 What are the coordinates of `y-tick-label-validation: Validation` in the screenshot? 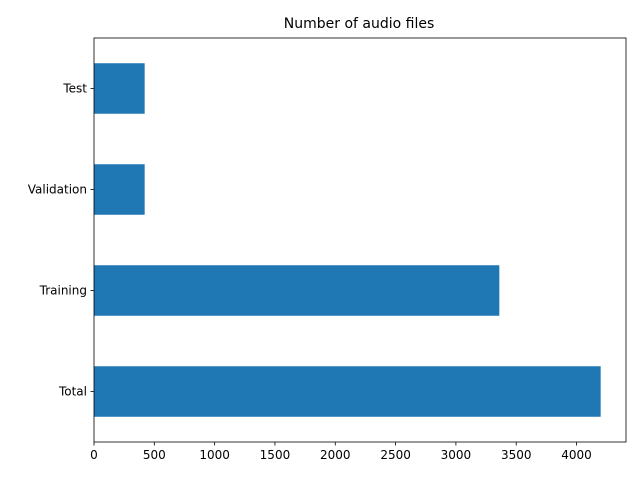 It's located at (57, 190).